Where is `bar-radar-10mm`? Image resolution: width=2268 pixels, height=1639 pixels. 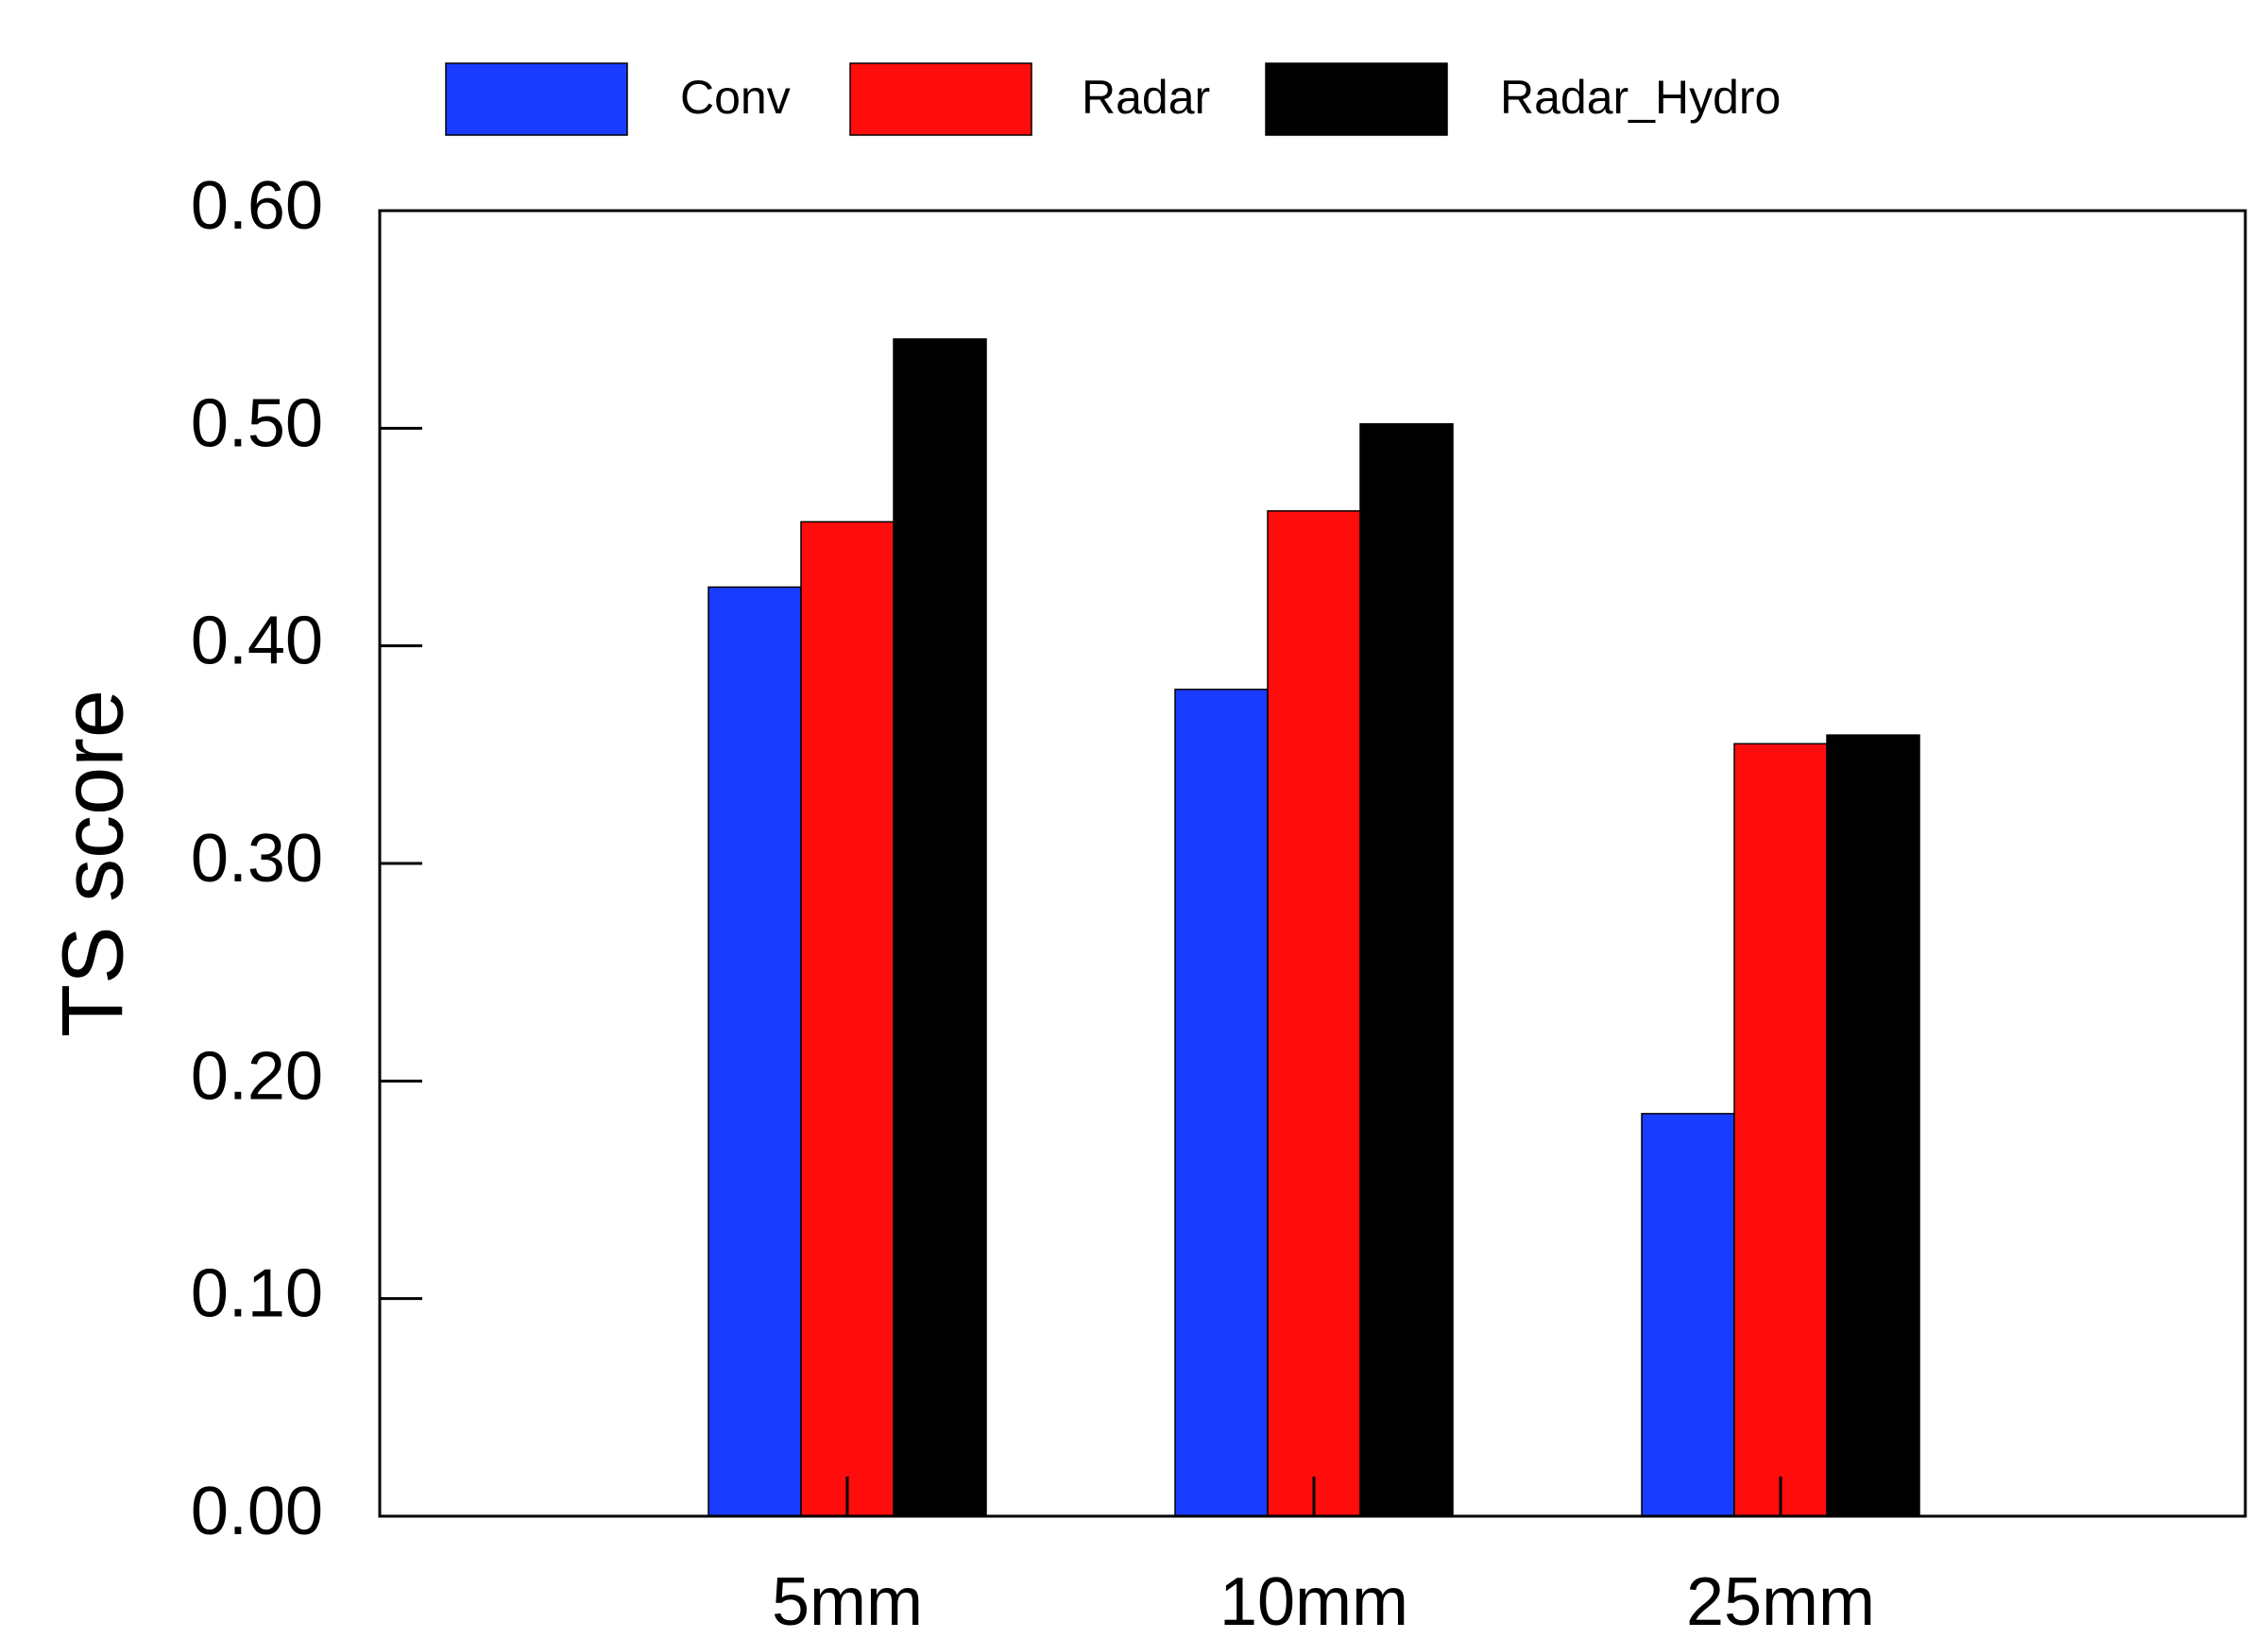 bar-radar-10mm is located at coordinates (1314, 1014).